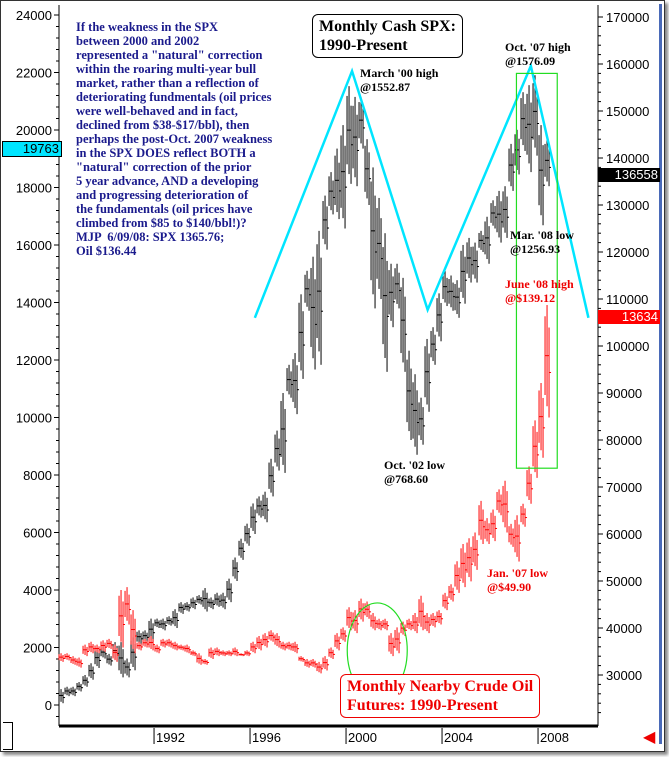  What do you see at coordinates (34, 73) in the screenshot?
I see `left-tick-label: 22000` at bounding box center [34, 73].